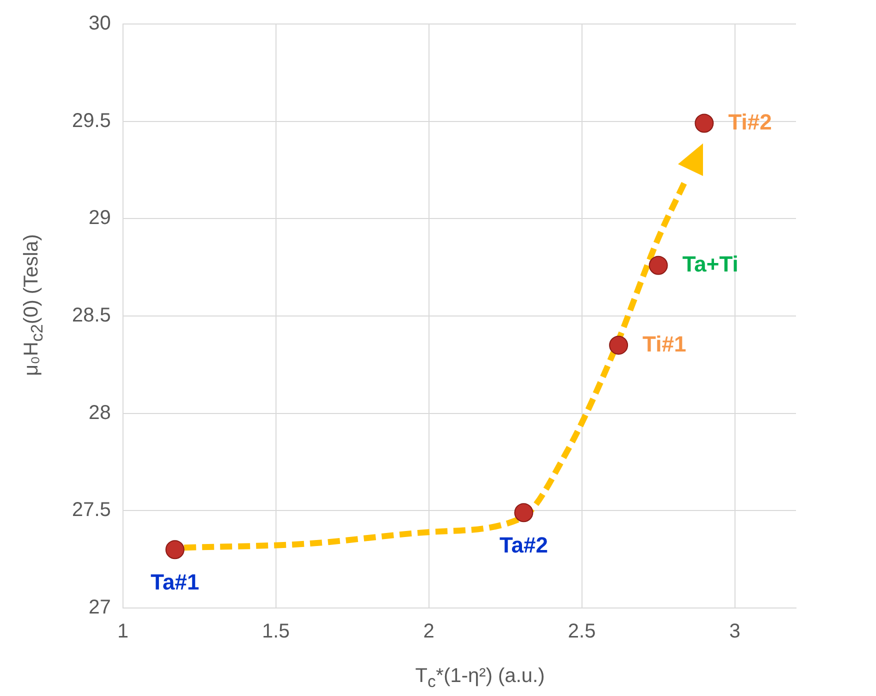 The height and width of the screenshot is (696, 876). What do you see at coordinates (480, 678) in the screenshot?
I see `x-axis-title: T$_{c}$*(1-η²) (a.u.)` at bounding box center [480, 678].